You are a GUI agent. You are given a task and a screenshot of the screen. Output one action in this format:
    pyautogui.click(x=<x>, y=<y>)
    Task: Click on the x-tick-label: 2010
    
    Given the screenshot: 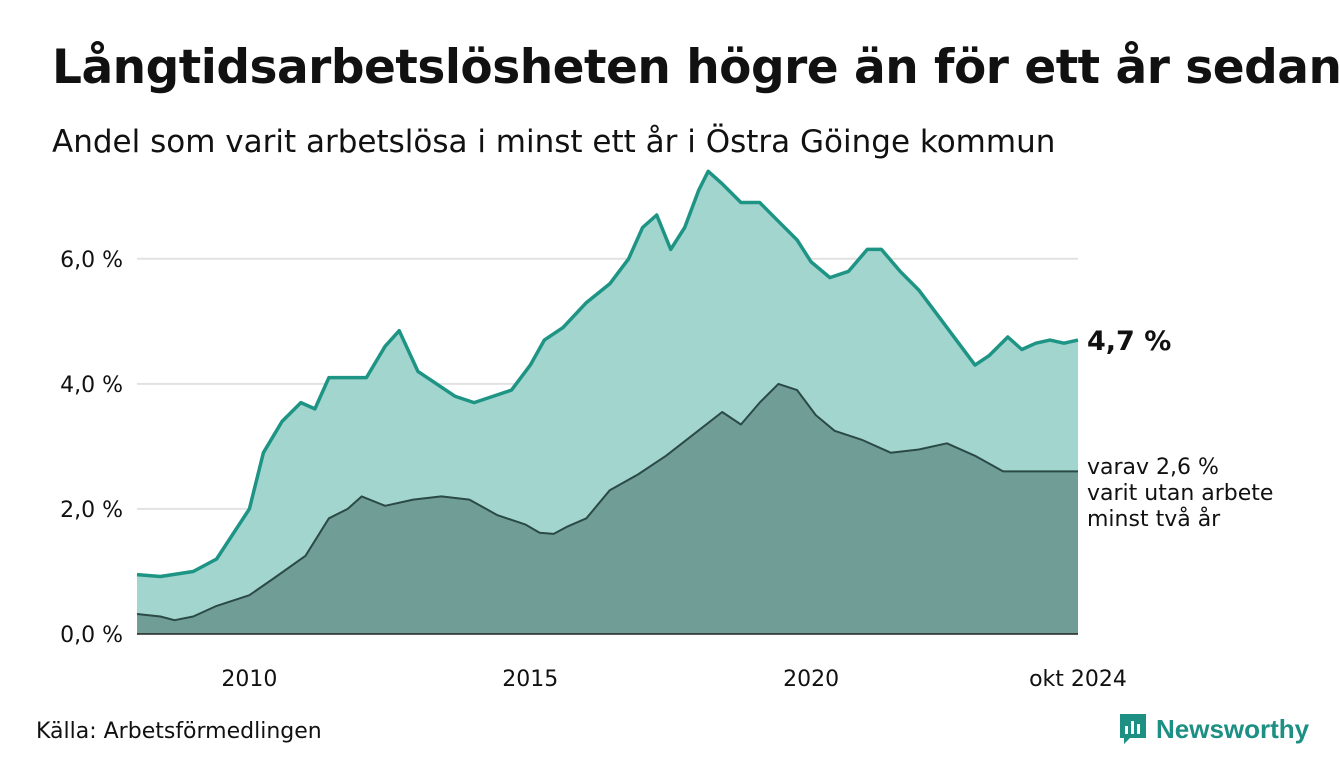 What is the action you would take?
    pyautogui.click(x=249, y=679)
    